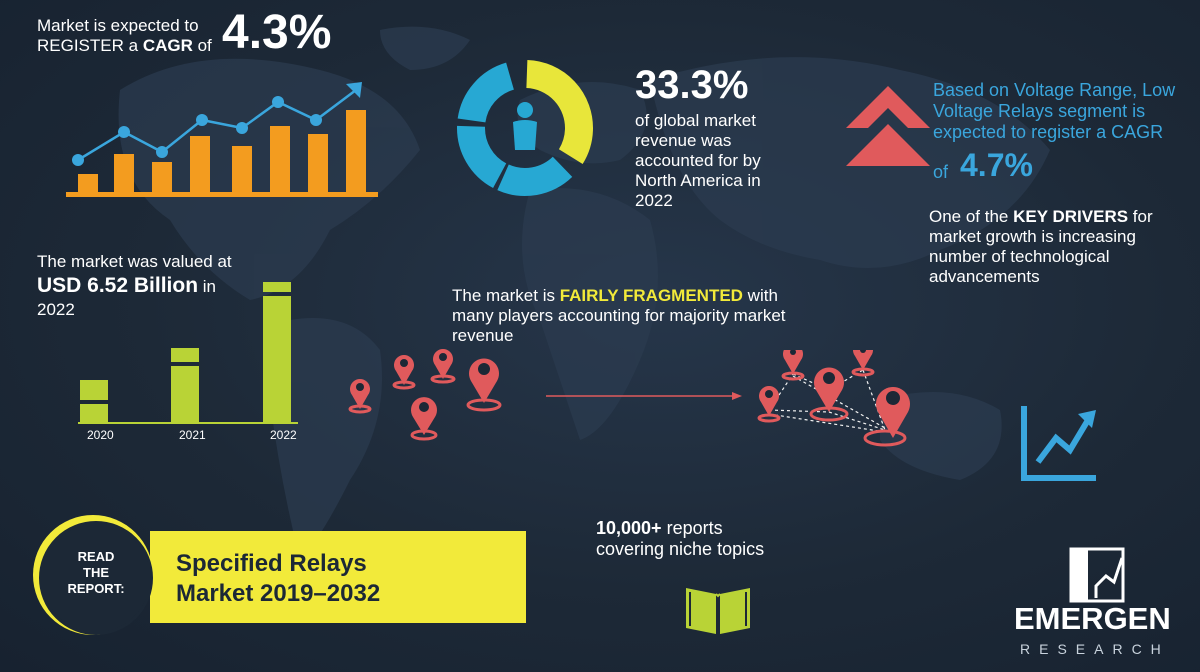 Image resolution: width=1200 pixels, height=672 pixels. What do you see at coordinates (654, 200) in the screenshot?
I see `na-line-5: 2022` at bounding box center [654, 200].